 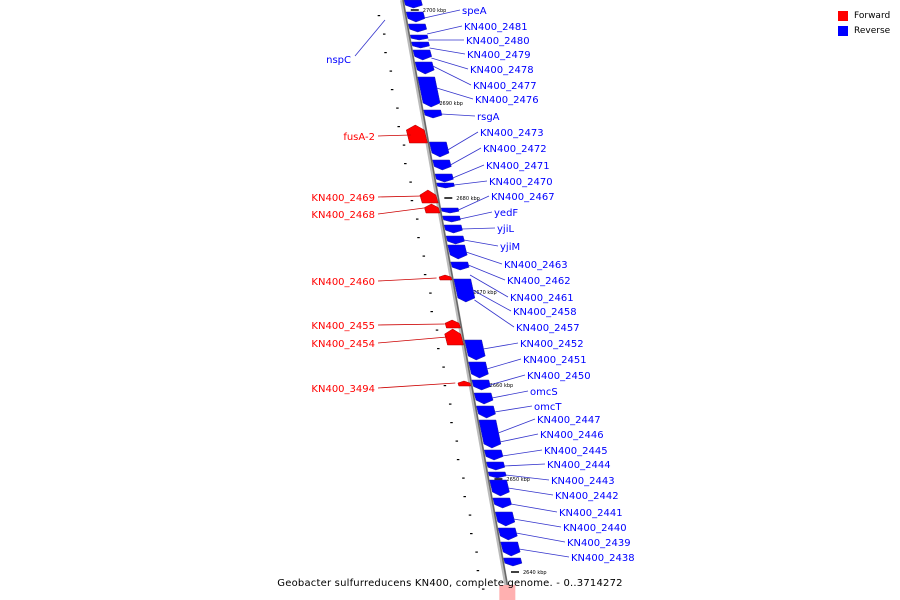 I want to click on legend-forward-label: Forward, so click(x=872, y=15).